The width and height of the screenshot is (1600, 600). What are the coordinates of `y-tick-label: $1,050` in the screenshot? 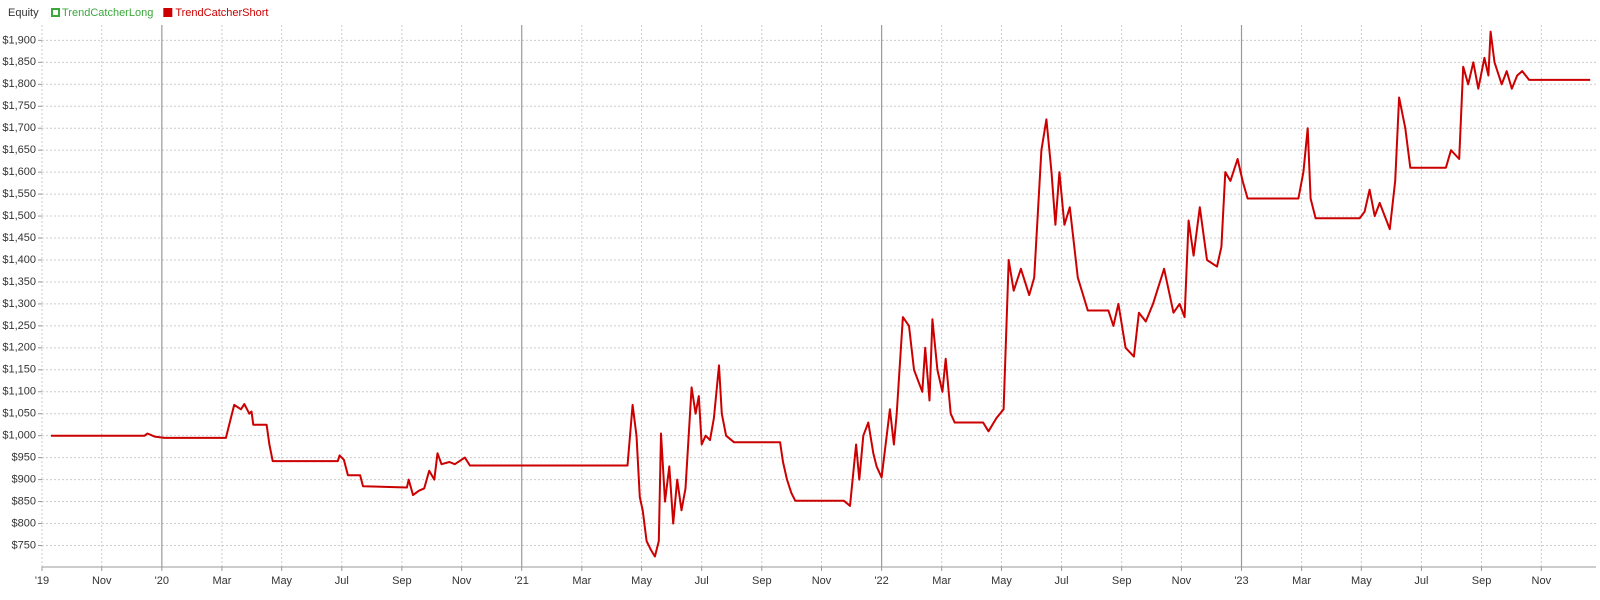 It's located at (19, 414).